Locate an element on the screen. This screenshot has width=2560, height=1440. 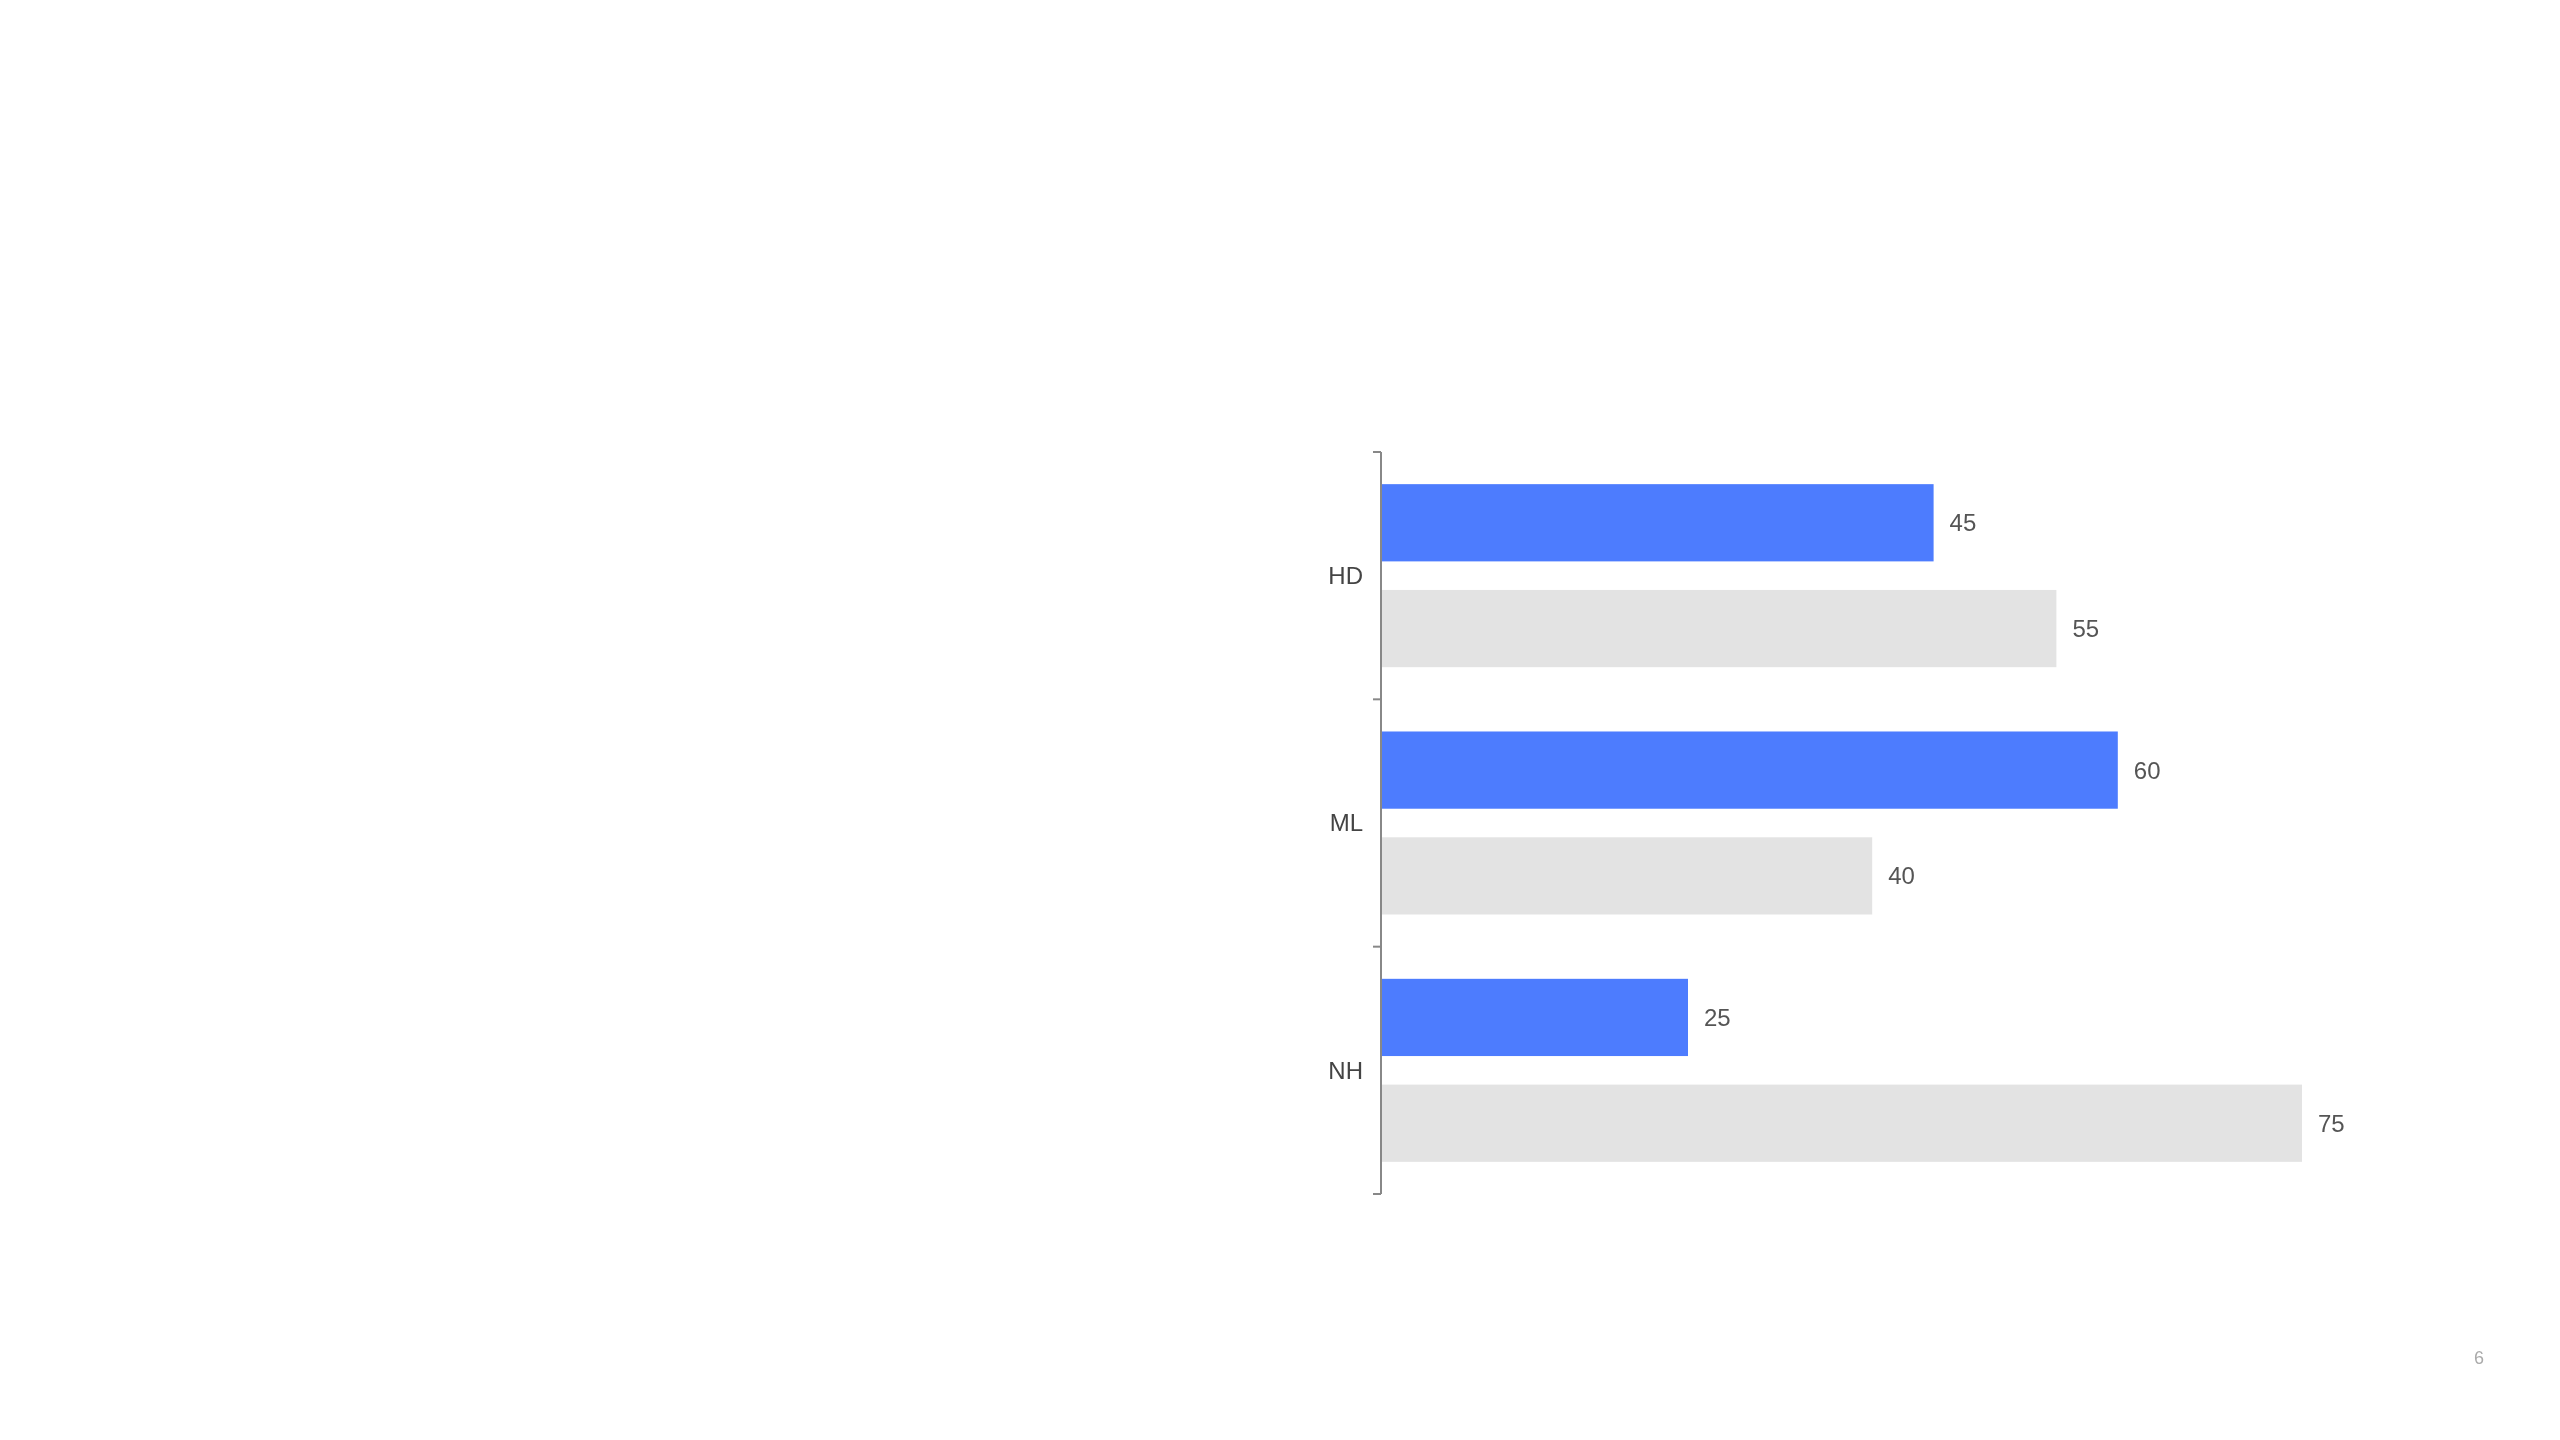
data-label: 40 is located at coordinates (1901, 876).